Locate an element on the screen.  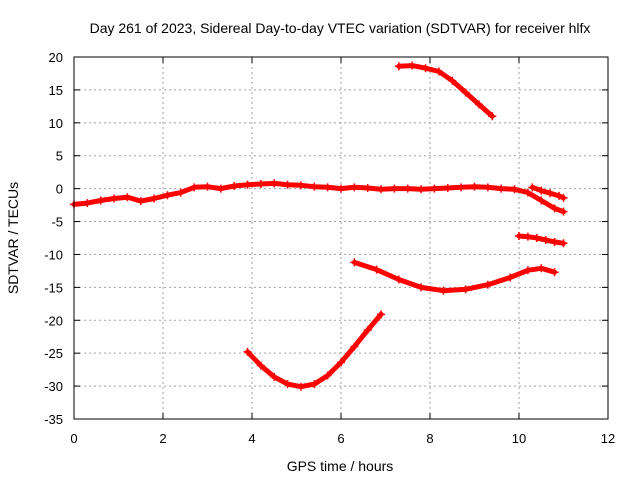
y-tick-label: -15 is located at coordinates (53, 287).